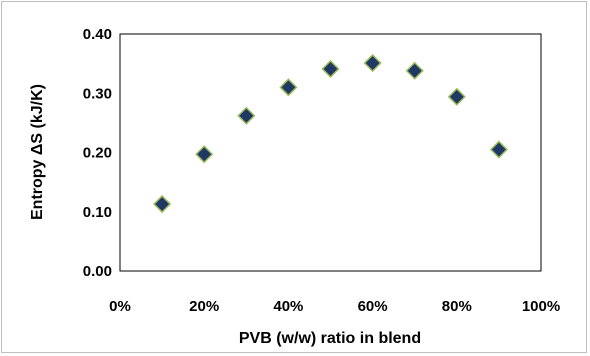 The image size is (590, 356). Describe the element at coordinates (120, 306) in the screenshot. I see `x-tick-label: 0%` at that location.